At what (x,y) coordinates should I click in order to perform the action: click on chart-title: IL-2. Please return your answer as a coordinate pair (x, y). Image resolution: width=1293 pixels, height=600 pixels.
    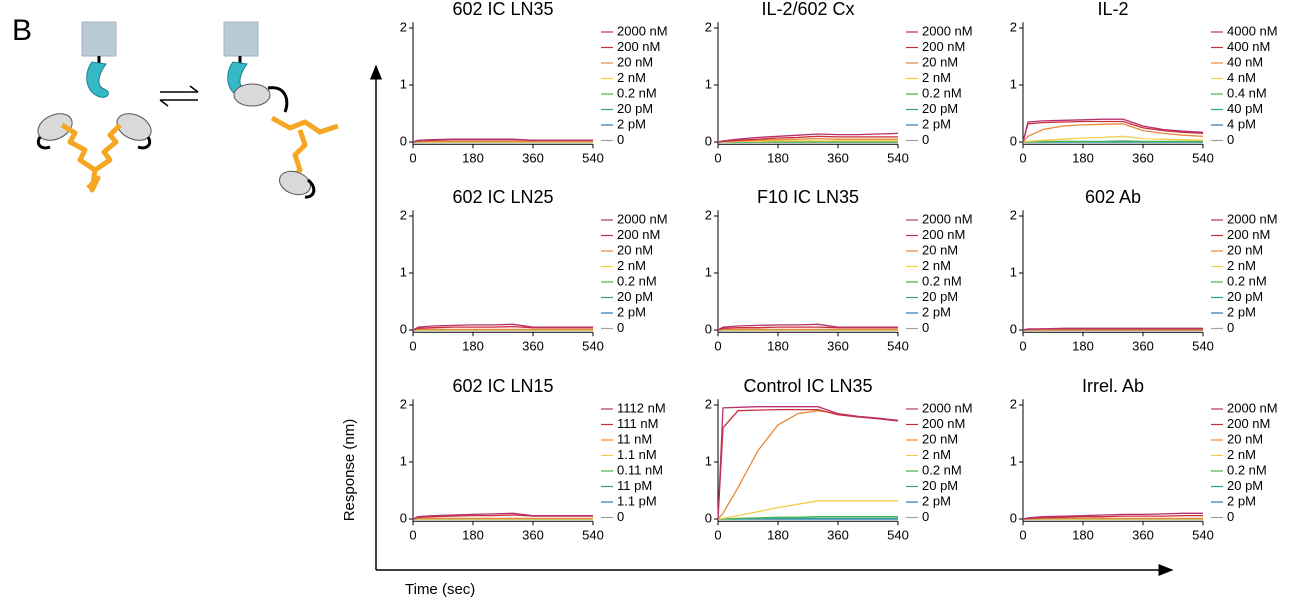
    Looking at the image, I should click on (1112, 9).